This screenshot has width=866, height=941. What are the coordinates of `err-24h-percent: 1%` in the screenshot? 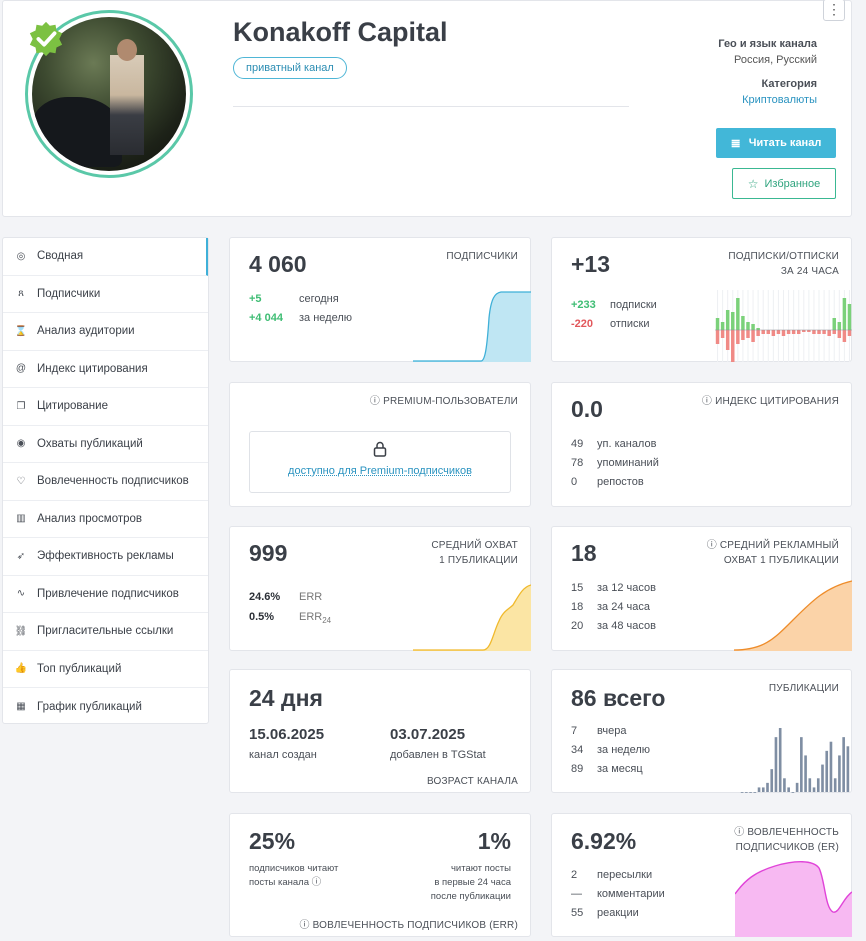 It's located at (494, 841).